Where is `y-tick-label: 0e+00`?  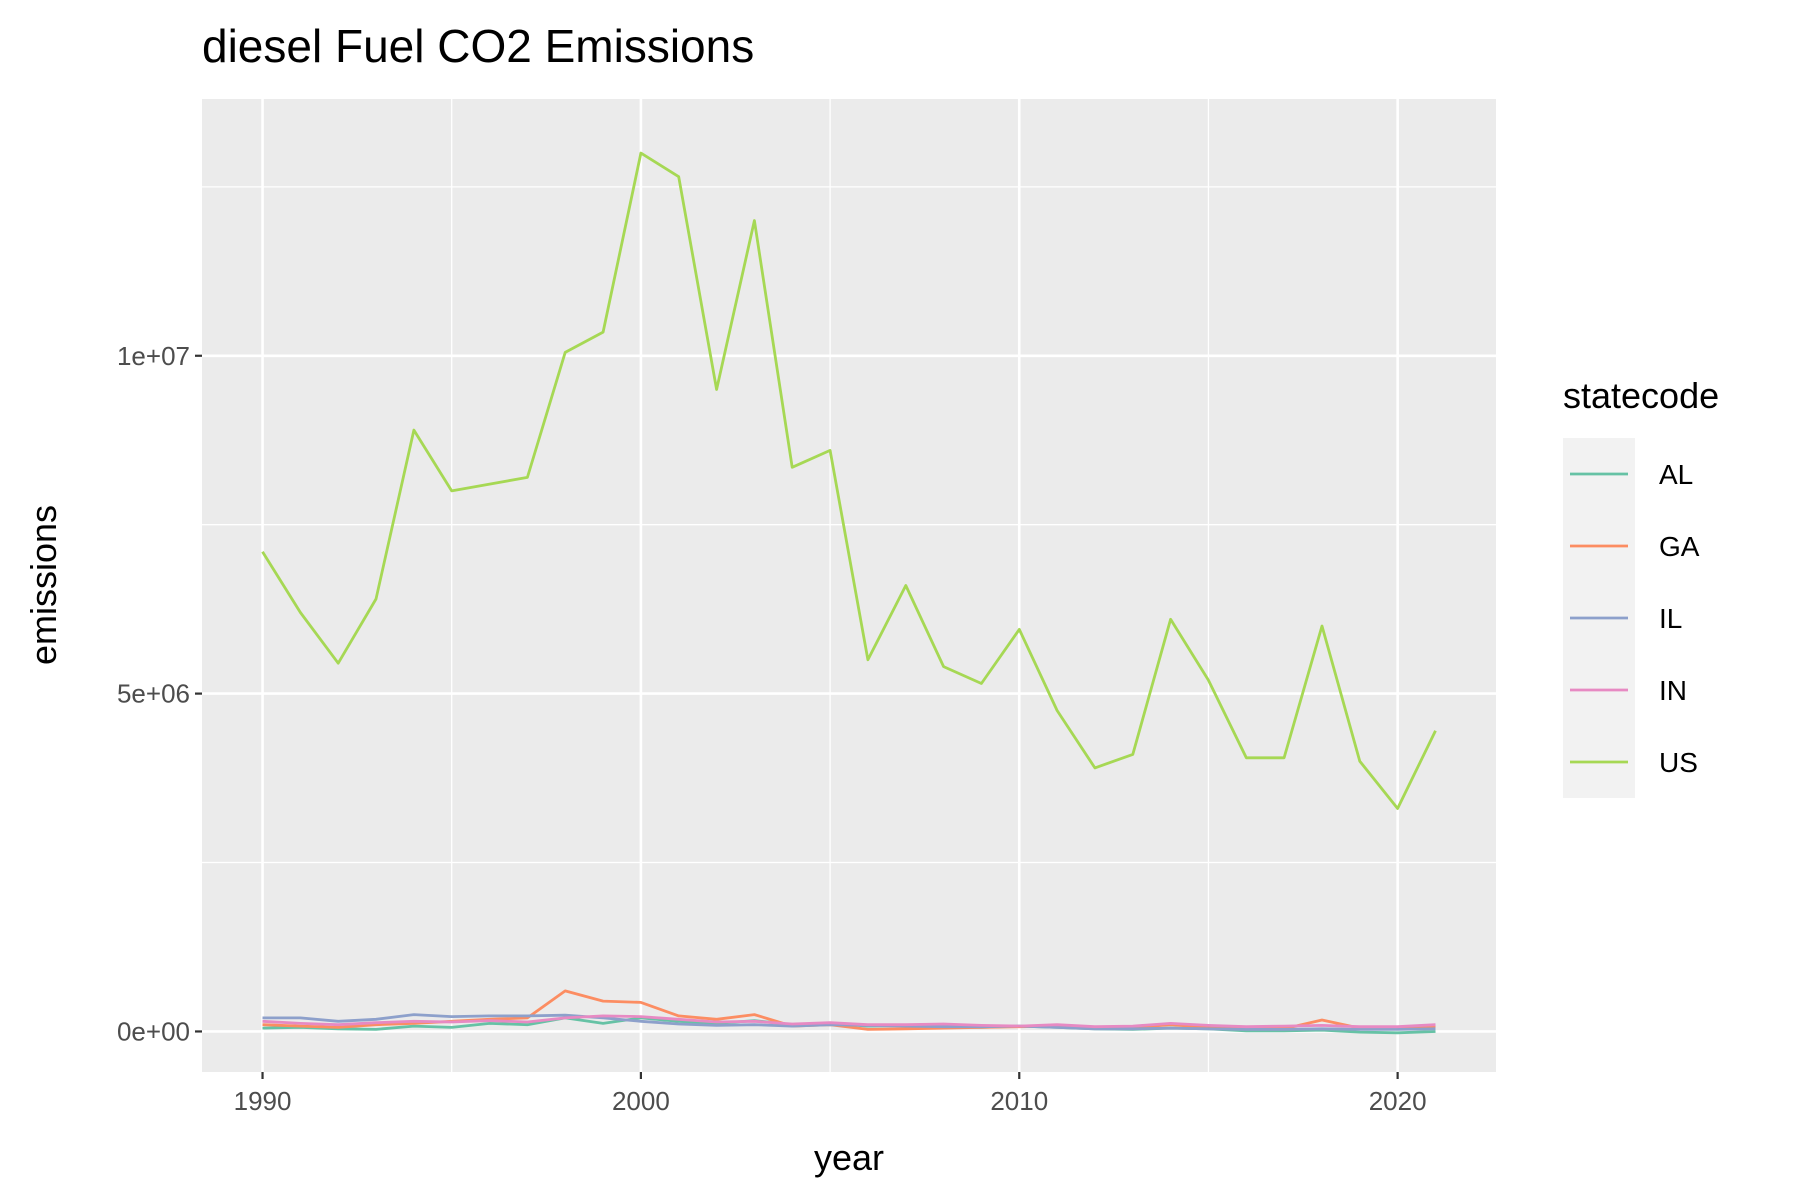
y-tick-label: 0e+00 is located at coordinates (153, 1031).